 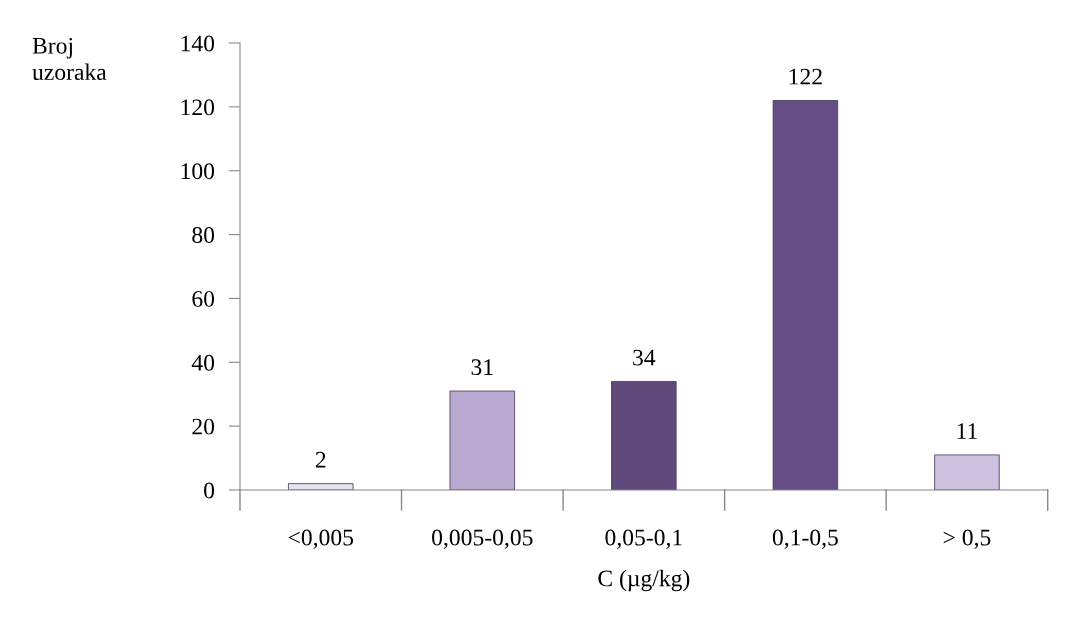 What do you see at coordinates (69, 59) in the screenshot?
I see `y-axis-title: Broj uzoraka` at bounding box center [69, 59].